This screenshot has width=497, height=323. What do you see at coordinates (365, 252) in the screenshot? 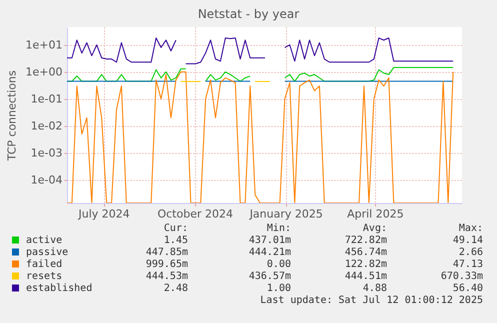
I see `text: 456.74m` at bounding box center [365, 252].